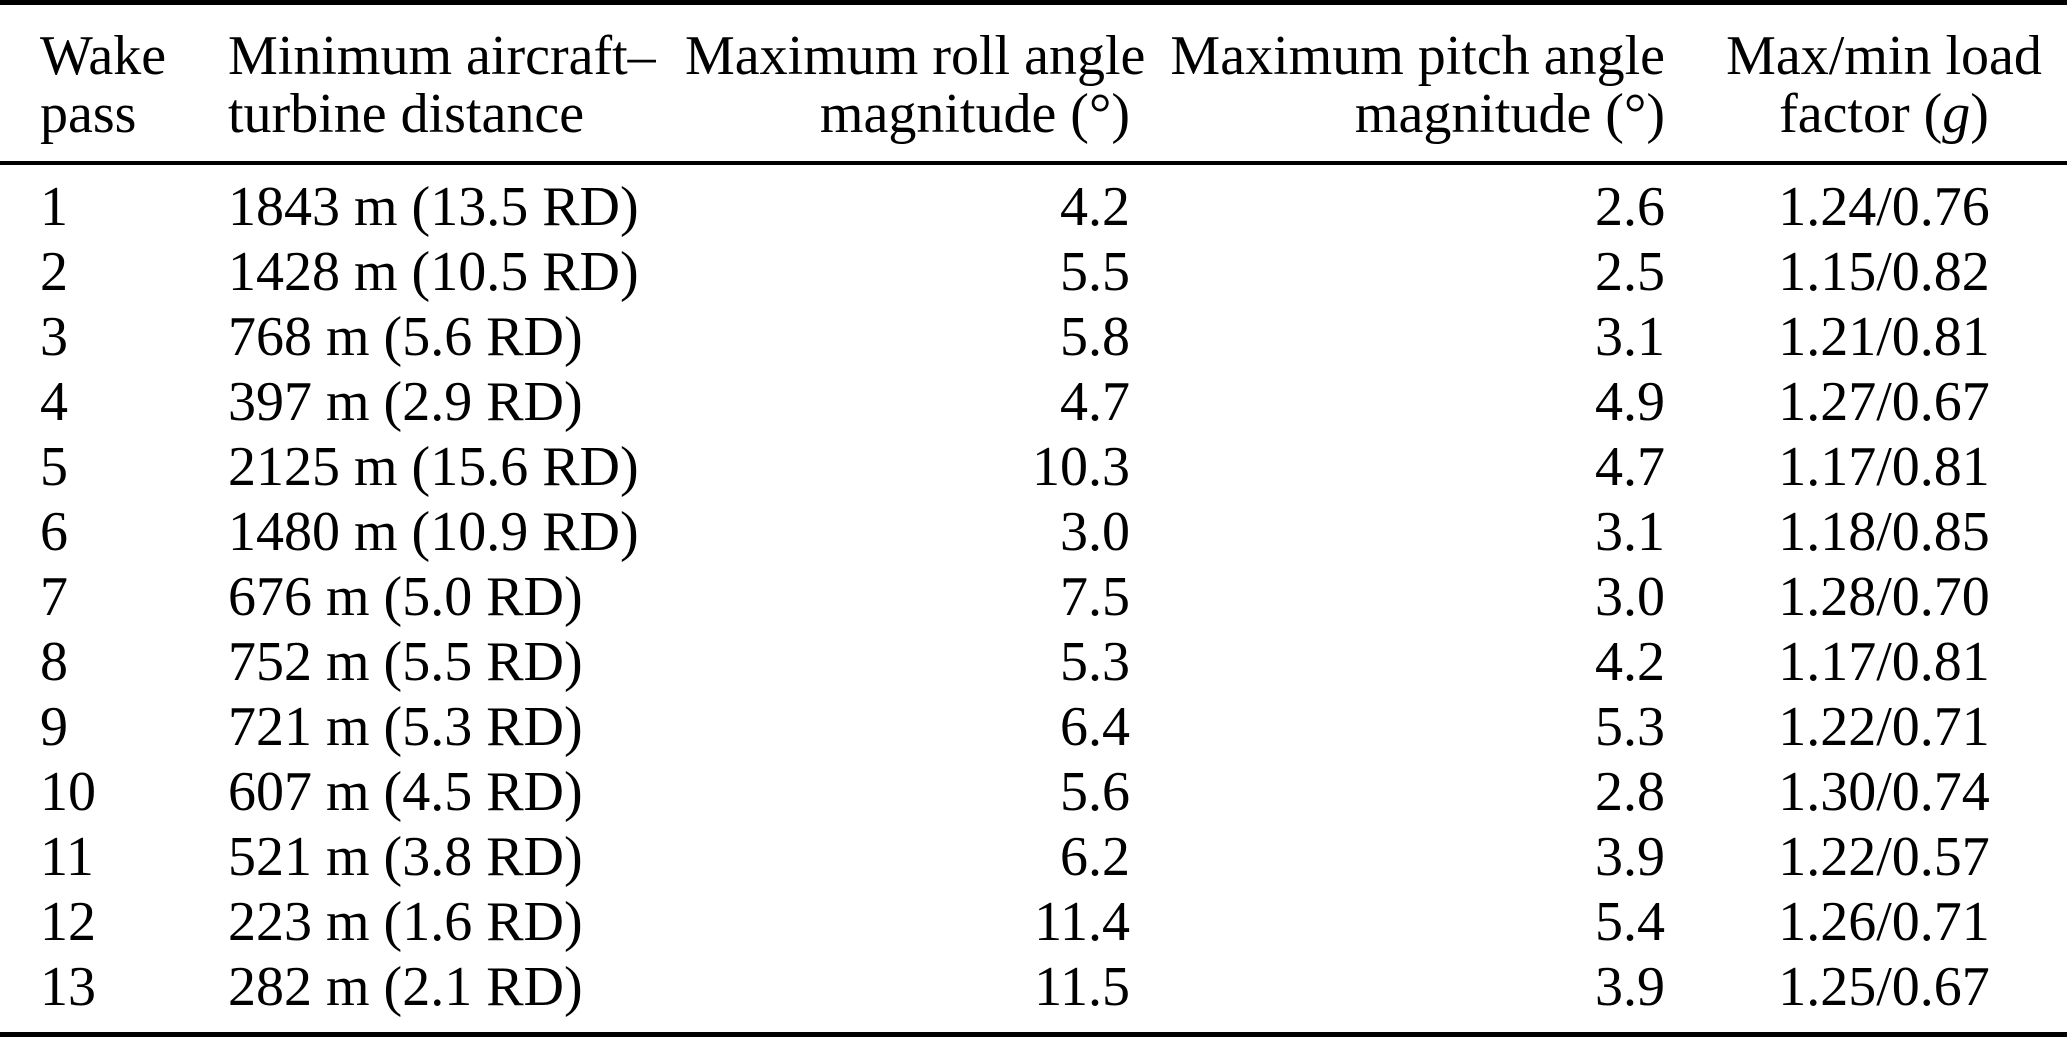 The width and height of the screenshot is (2067, 1040). What do you see at coordinates (1033, 532) in the screenshot?
I see `table-row: 6 1480 m (10.9 RD) 3.0 3.1 1.18/0.85` at bounding box center [1033, 532].